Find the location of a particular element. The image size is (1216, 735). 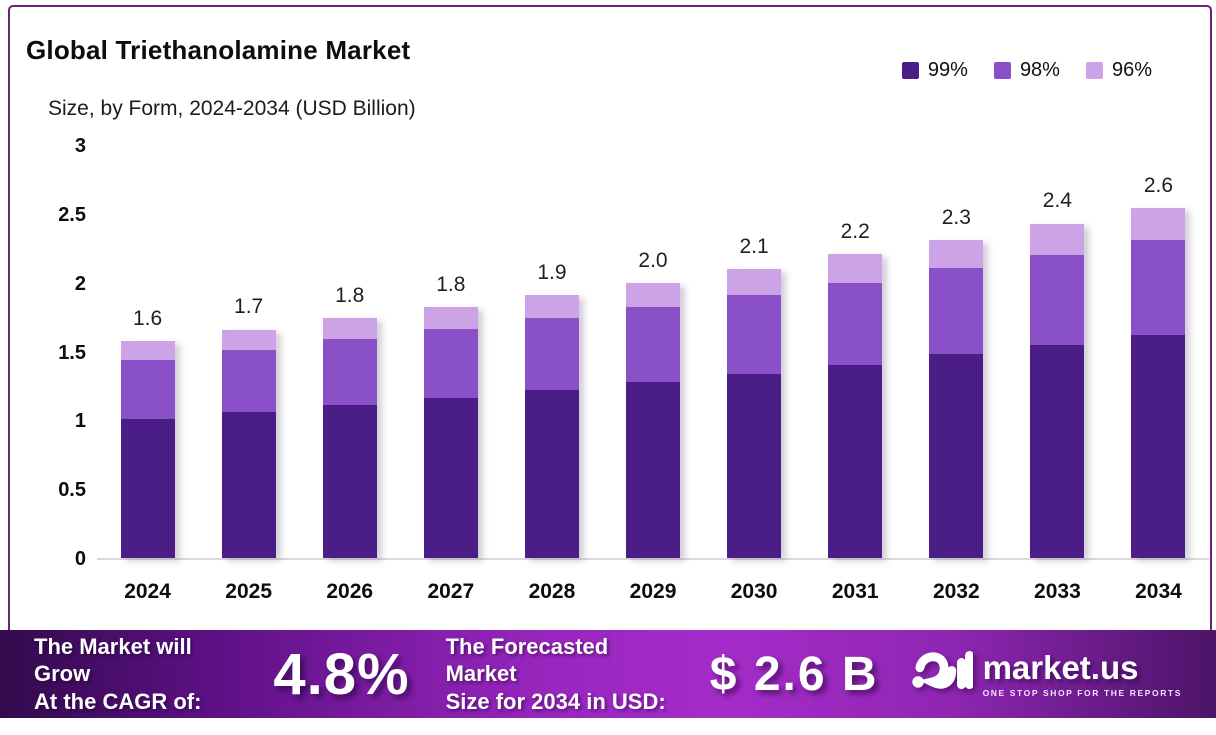

bar-segment-2034-96% is located at coordinates (1158, 224).